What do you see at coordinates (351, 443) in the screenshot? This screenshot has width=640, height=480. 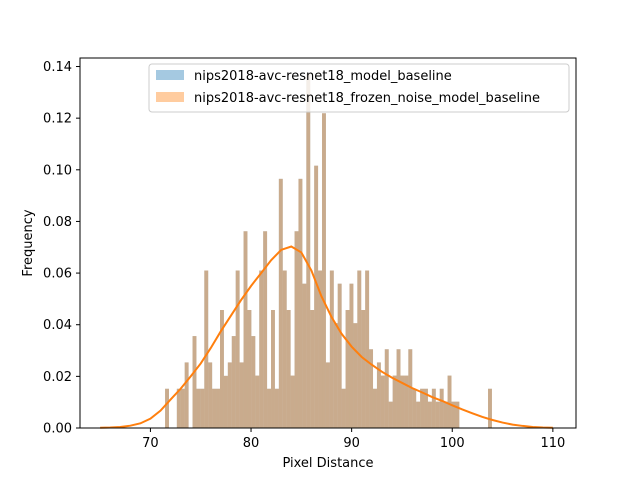 I see `x-tick-label-2: 90` at bounding box center [351, 443].